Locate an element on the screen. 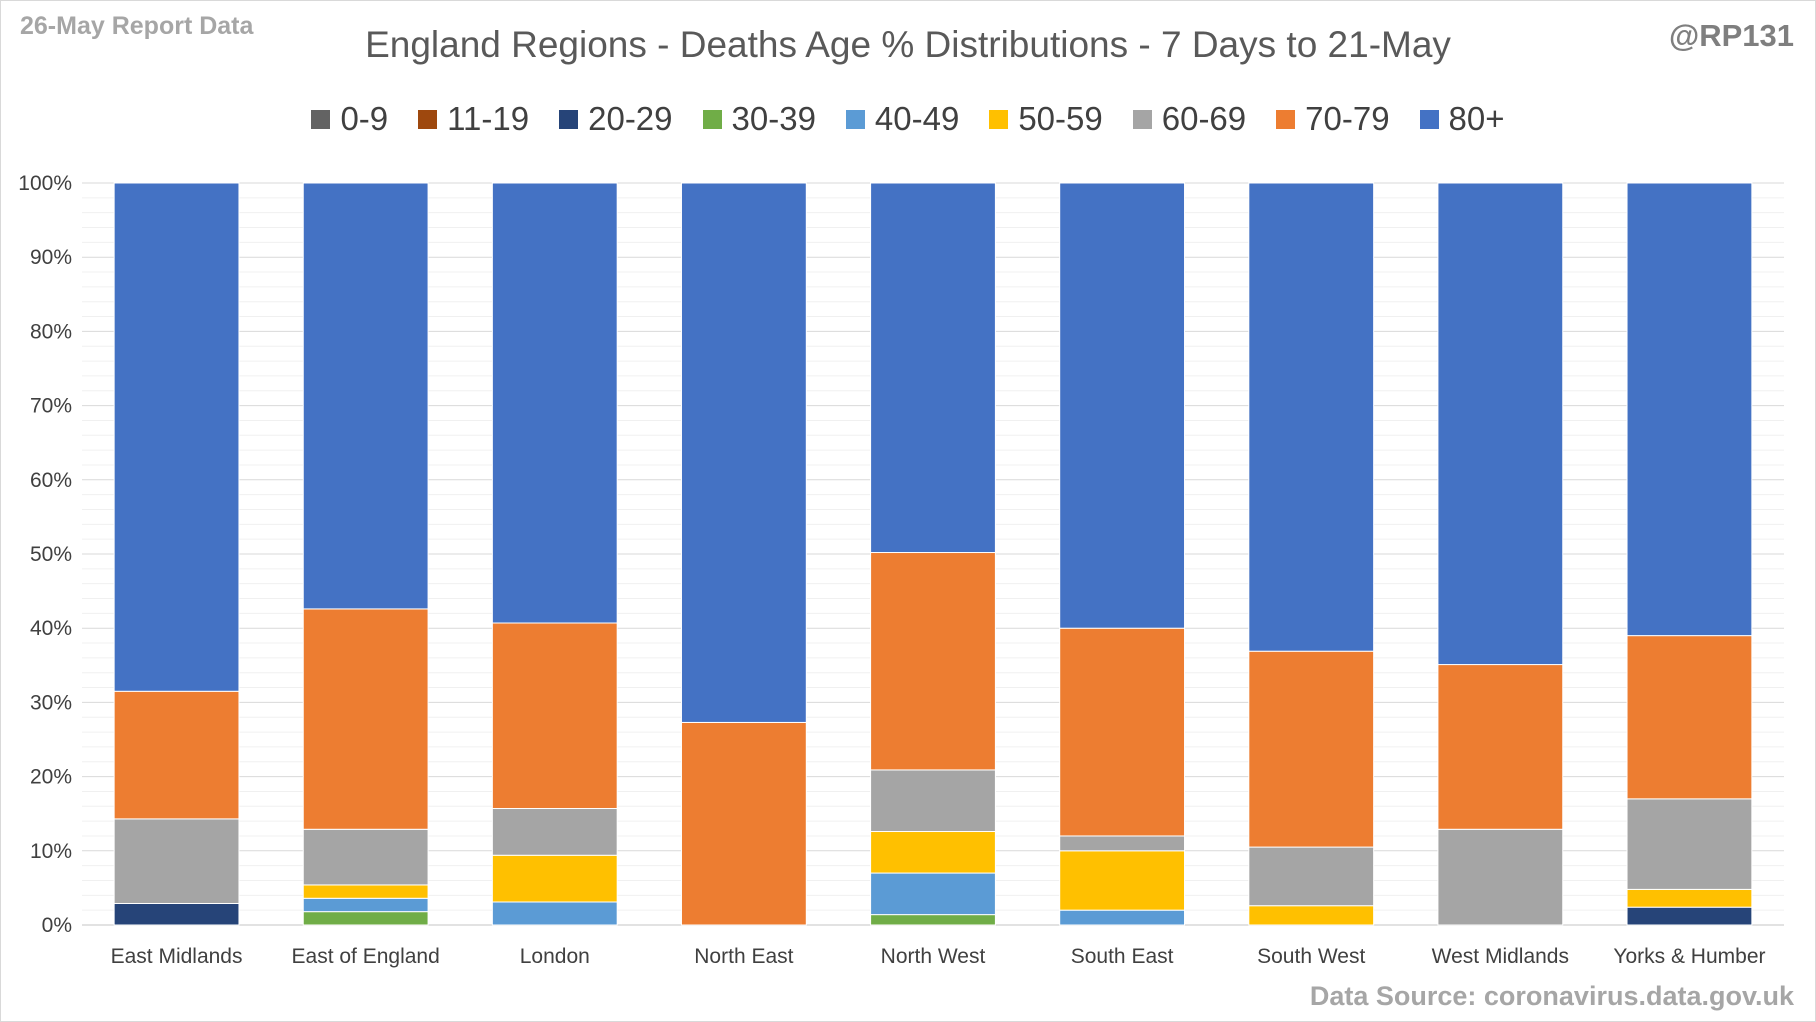 The image size is (1816, 1022). author-handle: @RP131 is located at coordinates (1731, 35).